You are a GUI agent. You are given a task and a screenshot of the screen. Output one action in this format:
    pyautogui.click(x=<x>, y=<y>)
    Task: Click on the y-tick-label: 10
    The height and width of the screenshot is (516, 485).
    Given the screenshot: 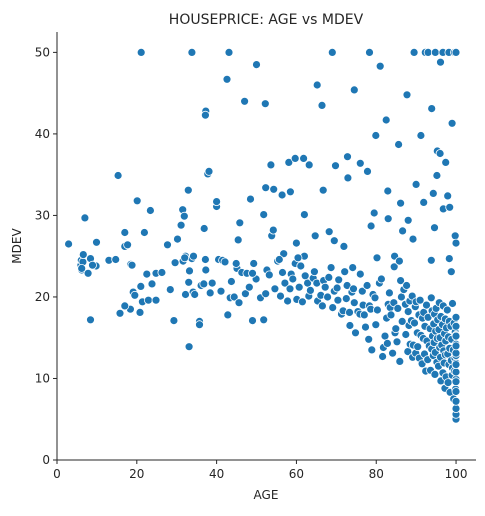 What is the action you would take?
    pyautogui.click(x=42, y=378)
    